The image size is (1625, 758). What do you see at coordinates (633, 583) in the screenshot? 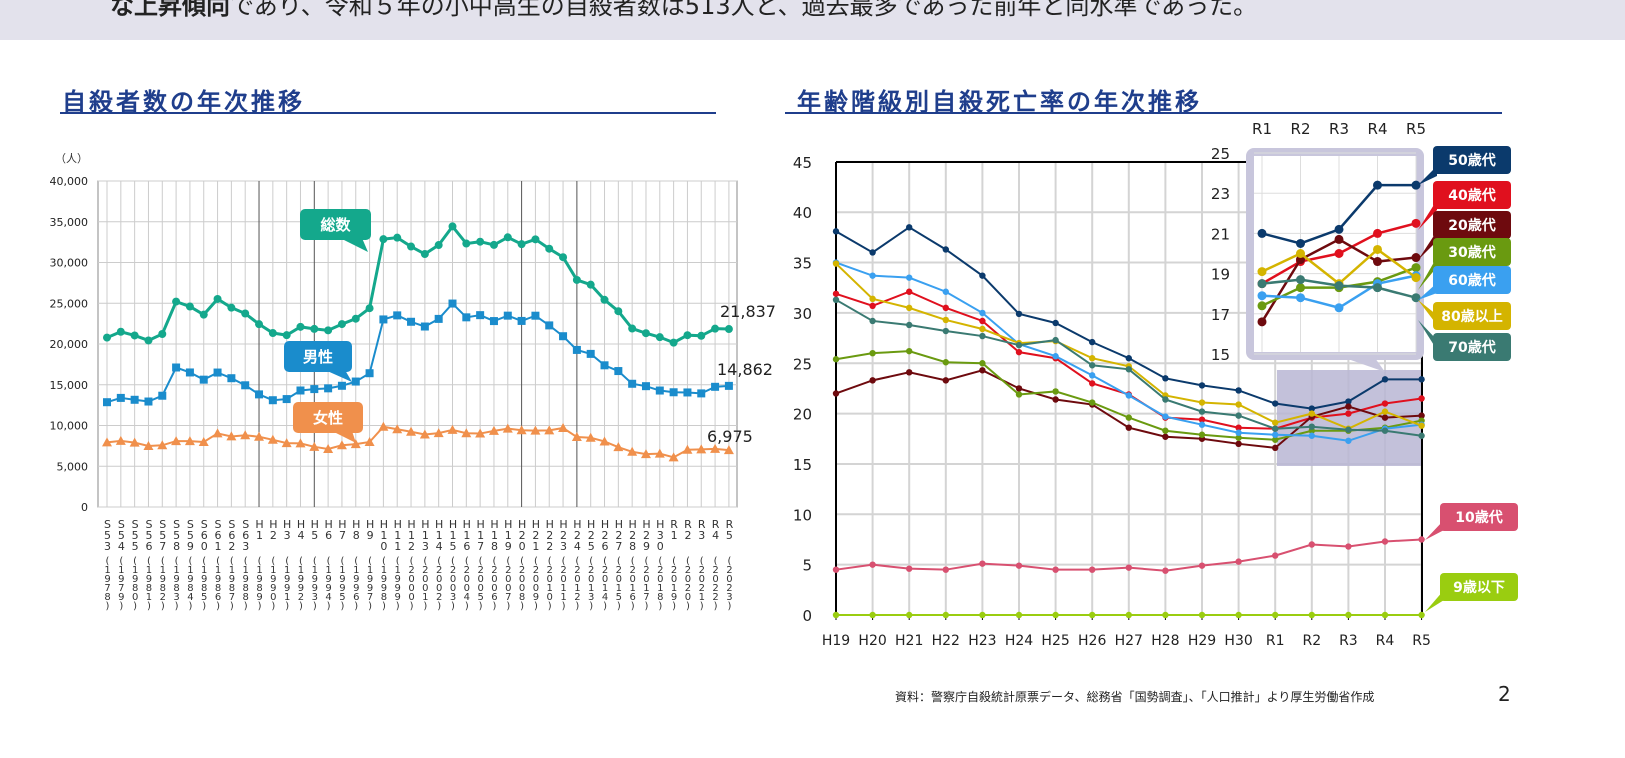
I see `x-tick-year: (2016)` at bounding box center [633, 583].